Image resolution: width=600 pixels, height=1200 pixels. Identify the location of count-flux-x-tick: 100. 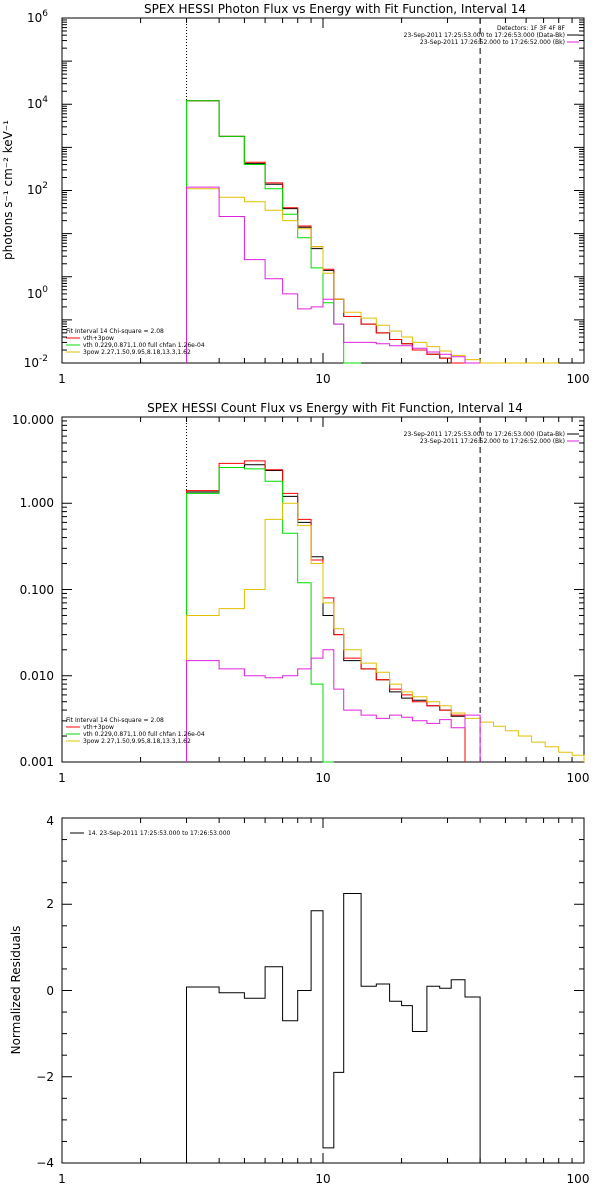
(578, 778).